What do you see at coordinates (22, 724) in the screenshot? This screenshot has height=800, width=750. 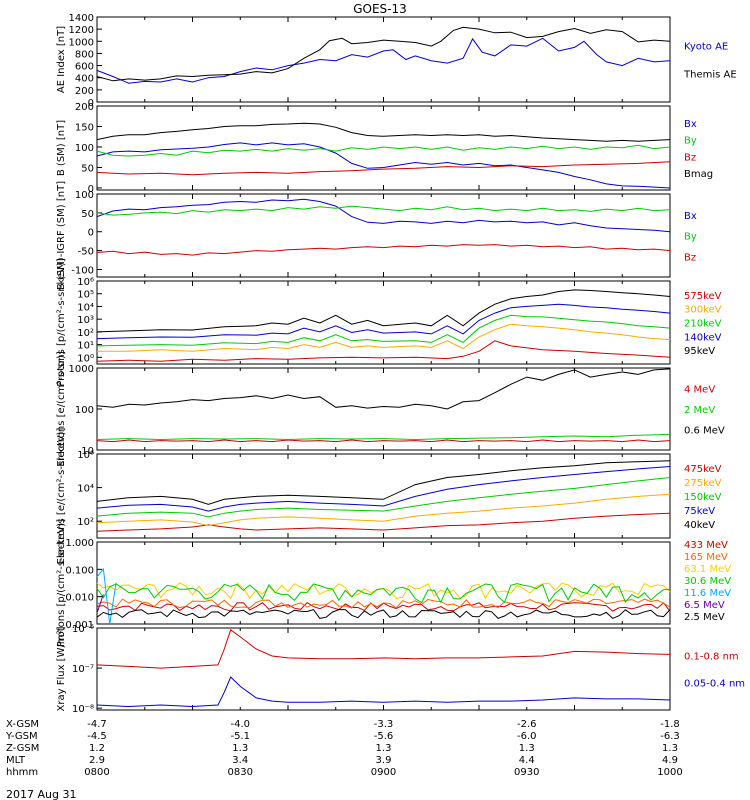 I see `orbit-row-label: X-GSM` at bounding box center [22, 724].